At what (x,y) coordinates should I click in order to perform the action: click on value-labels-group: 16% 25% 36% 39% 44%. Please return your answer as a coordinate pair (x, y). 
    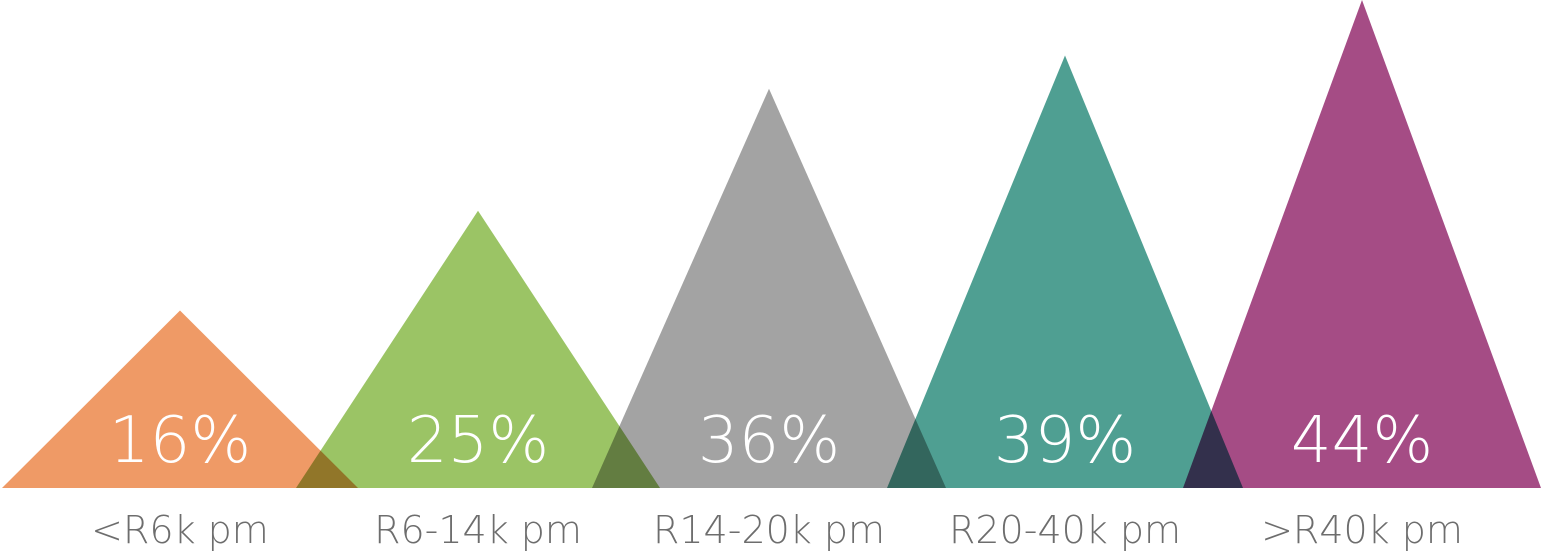
    Looking at the image, I should click on (771, 441).